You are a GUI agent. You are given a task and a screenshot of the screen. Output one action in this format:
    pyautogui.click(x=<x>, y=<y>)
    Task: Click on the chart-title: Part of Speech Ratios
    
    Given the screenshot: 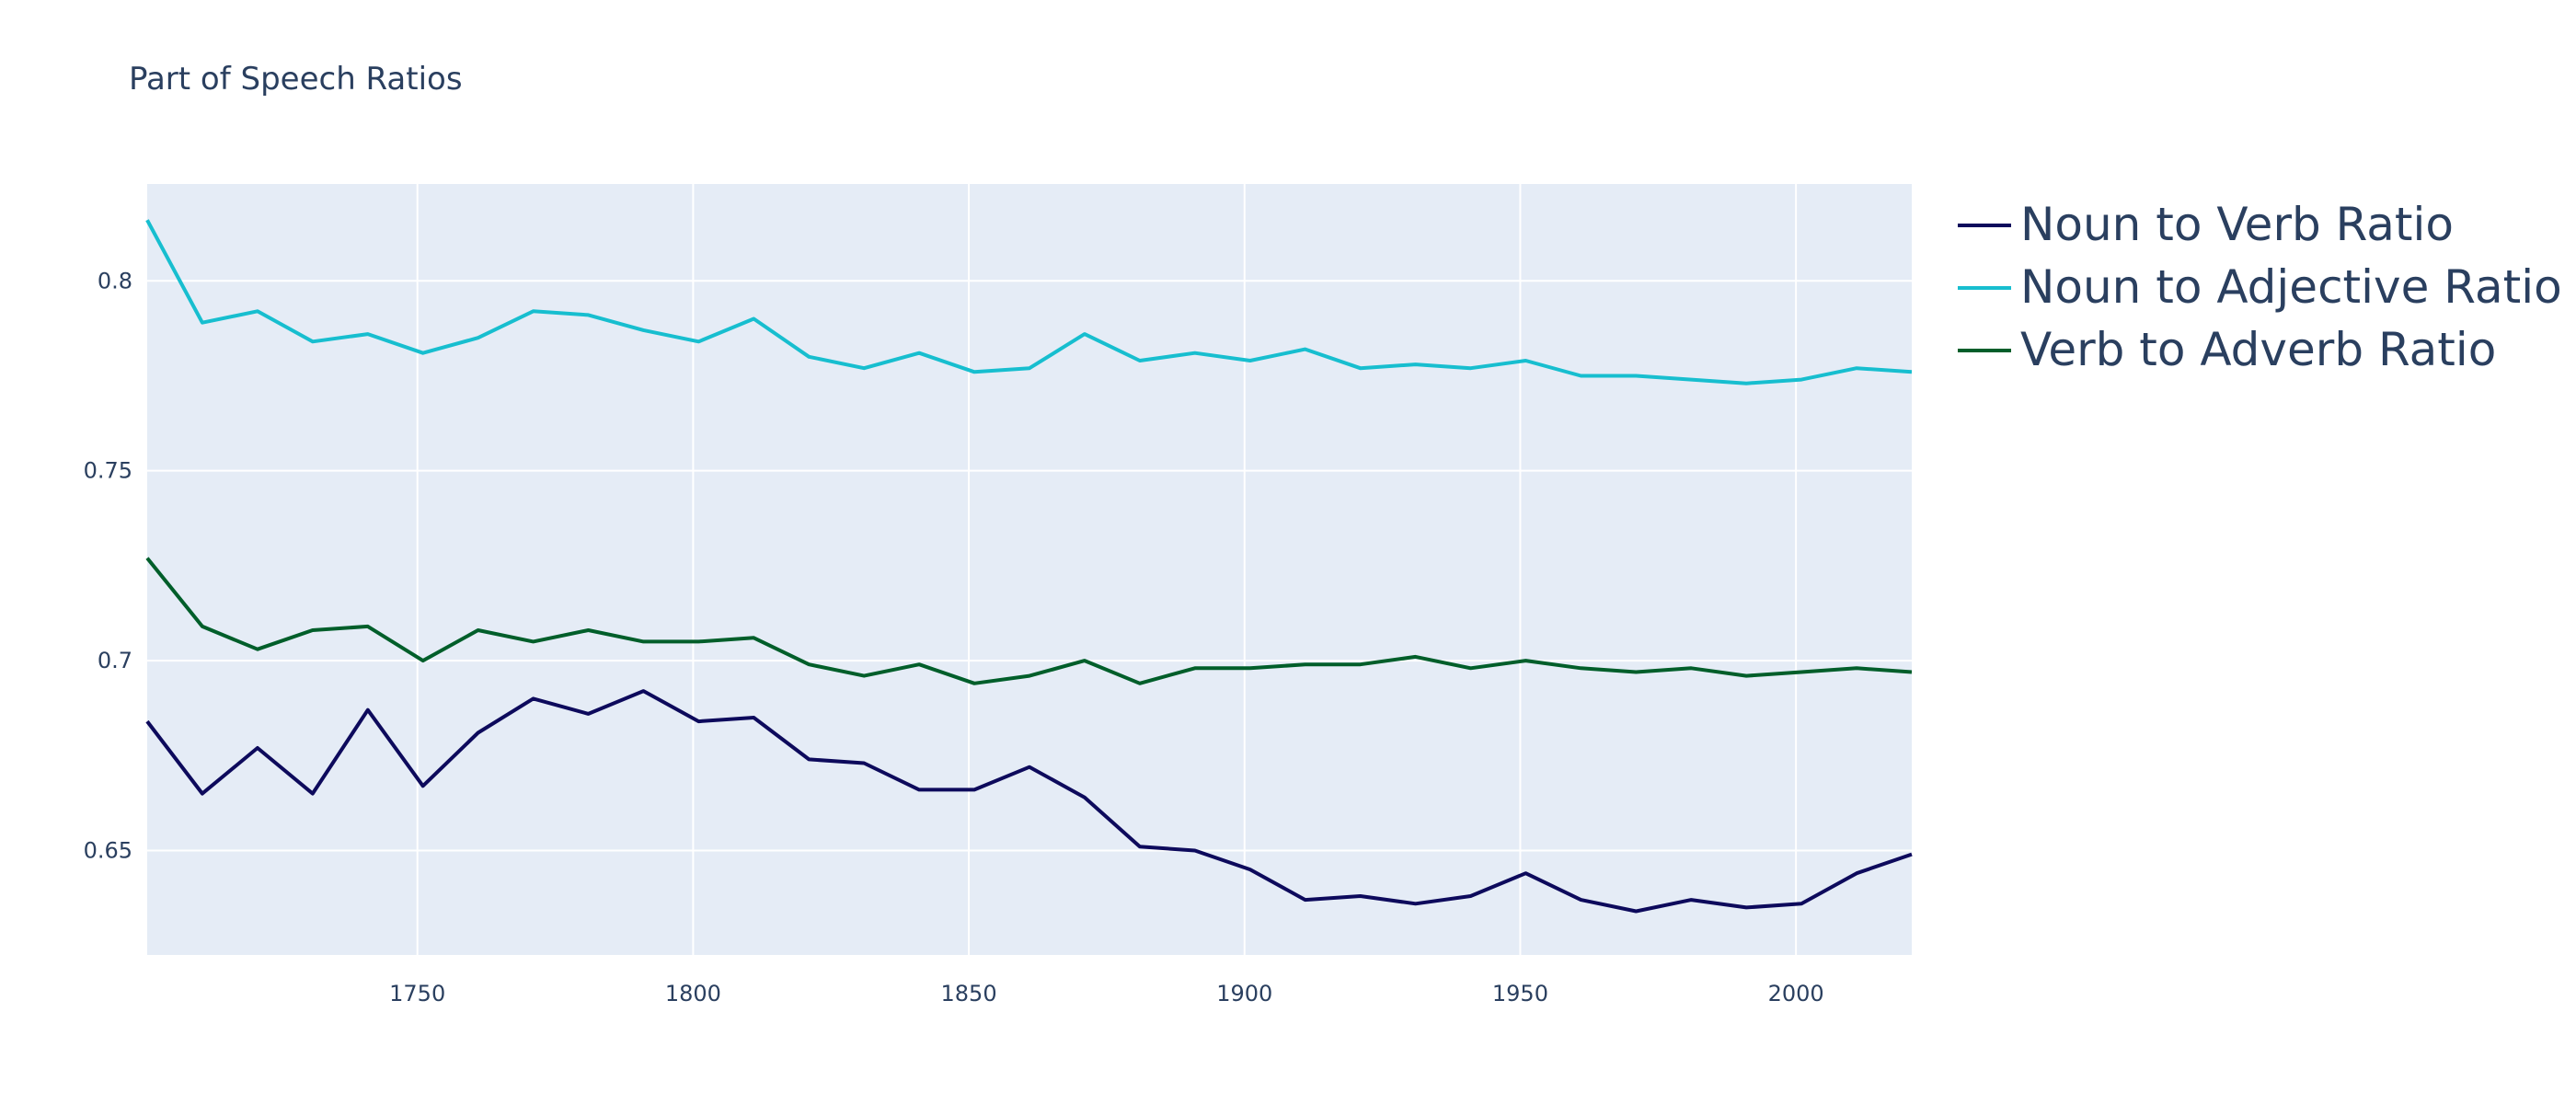 What is the action you would take?
    pyautogui.click(x=296, y=79)
    